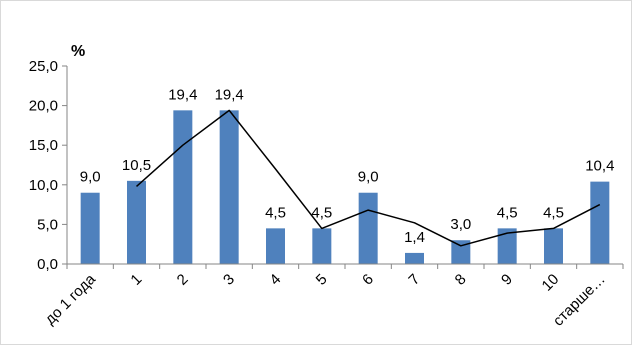  What do you see at coordinates (136, 165) in the screenshot?
I see `data-label: 10,5` at bounding box center [136, 165].